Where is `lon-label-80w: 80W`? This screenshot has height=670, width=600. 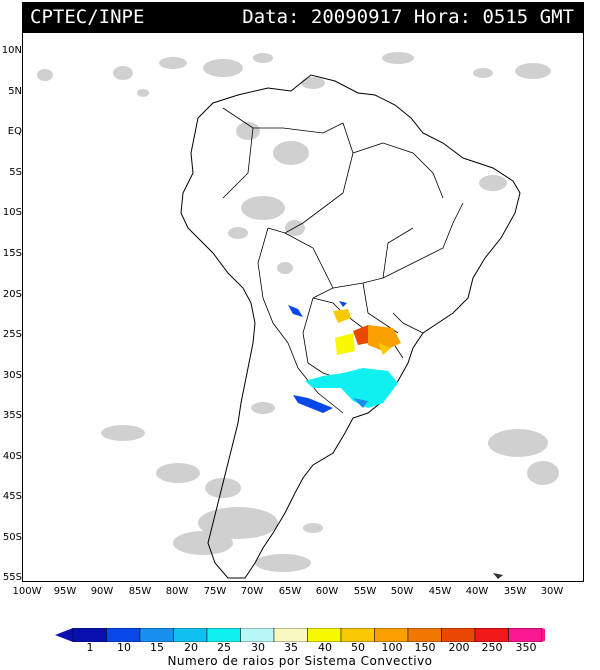
lon-label-80w: 80W is located at coordinates (177, 591).